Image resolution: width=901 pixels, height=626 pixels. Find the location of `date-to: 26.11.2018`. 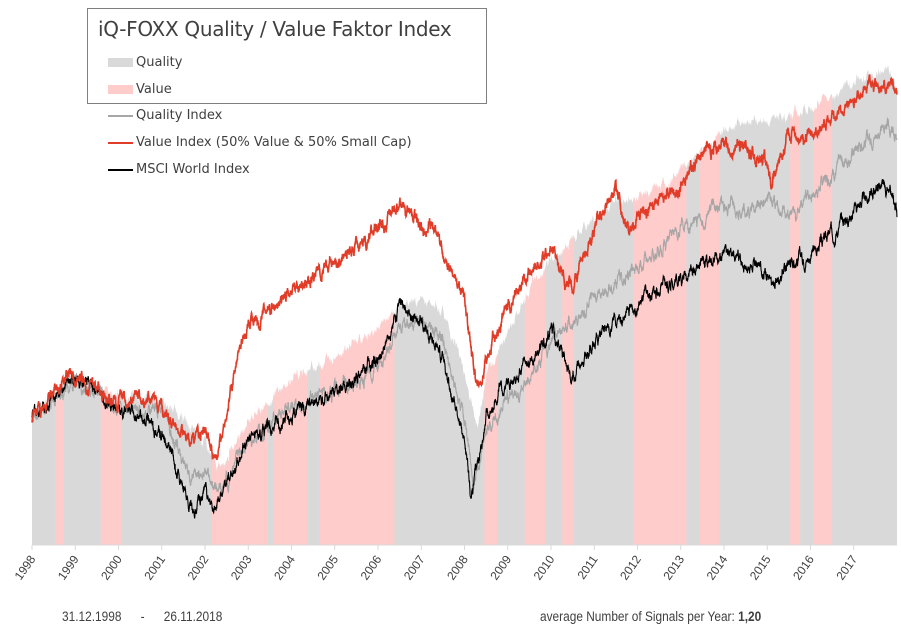

date-to: 26.11.2018 is located at coordinates (193, 616).